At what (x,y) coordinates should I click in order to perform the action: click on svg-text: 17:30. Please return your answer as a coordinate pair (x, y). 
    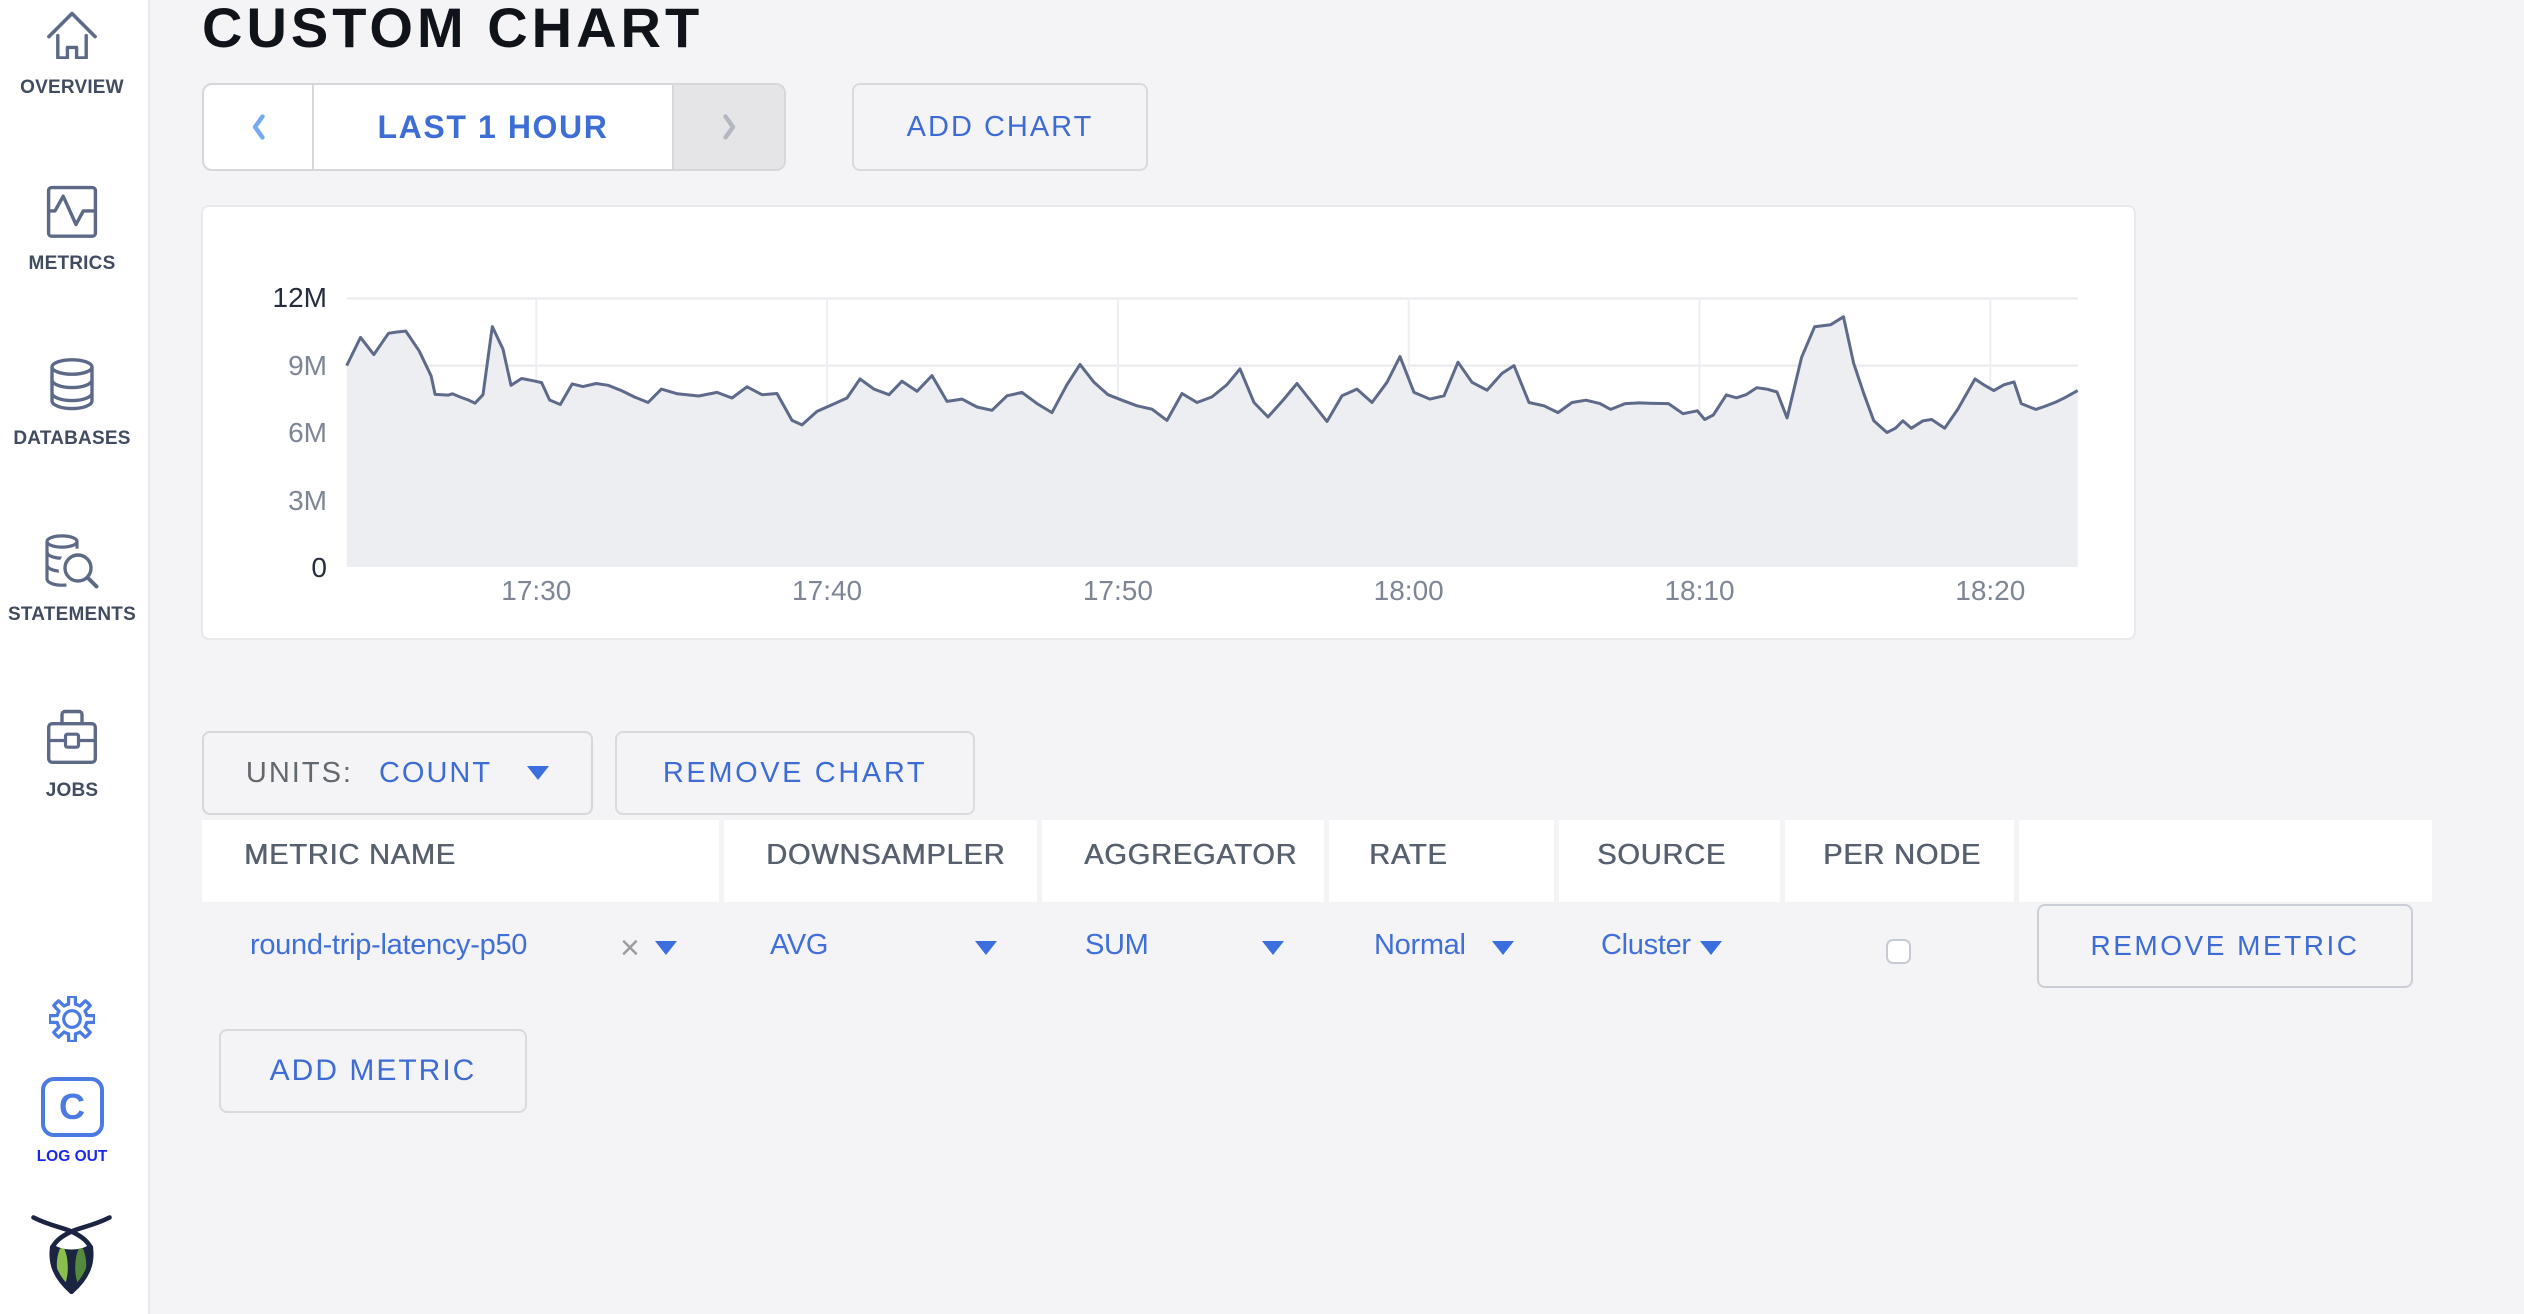
    Looking at the image, I should click on (536, 590).